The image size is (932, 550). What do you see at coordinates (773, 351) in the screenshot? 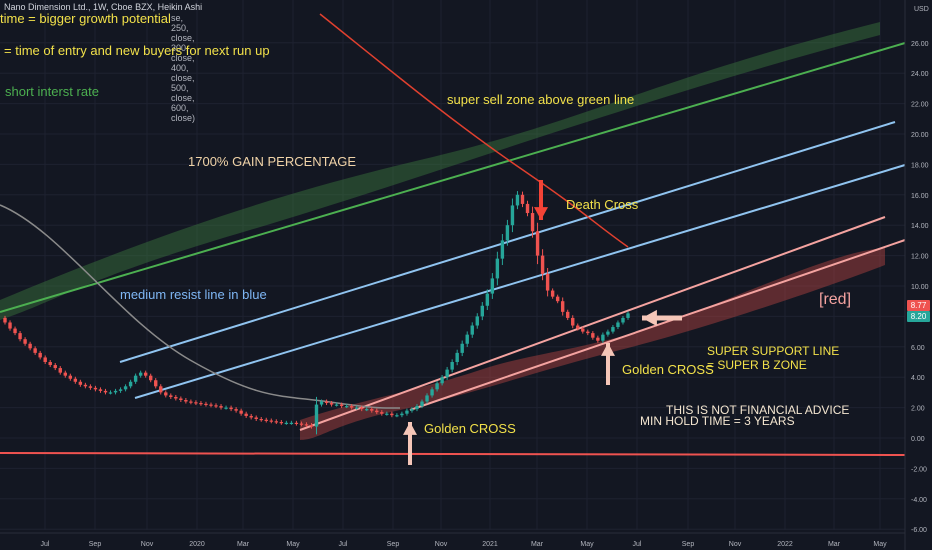
I see `annotation-super-support: SUPER SUPPORT LINE` at bounding box center [773, 351].